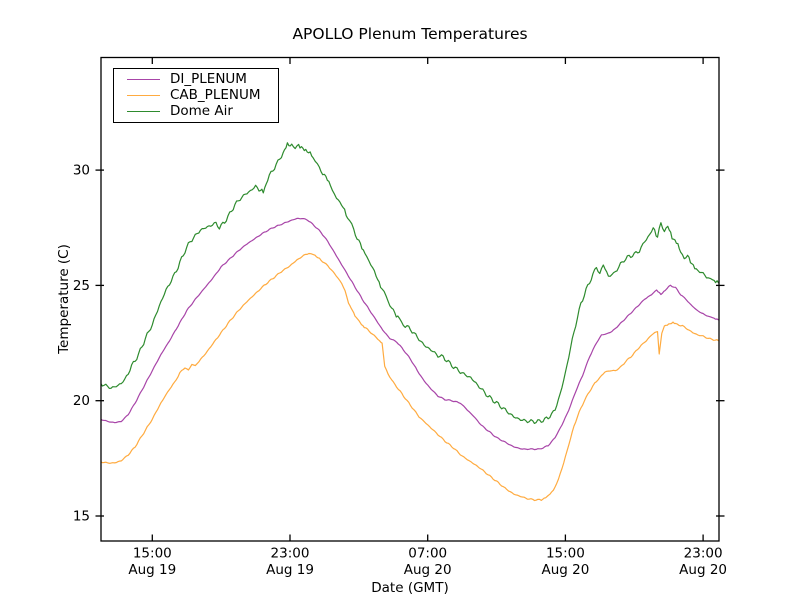 The height and width of the screenshot is (600, 800). What do you see at coordinates (208, 78) in the screenshot?
I see `legend-label: DI_PLENUM` at bounding box center [208, 78].